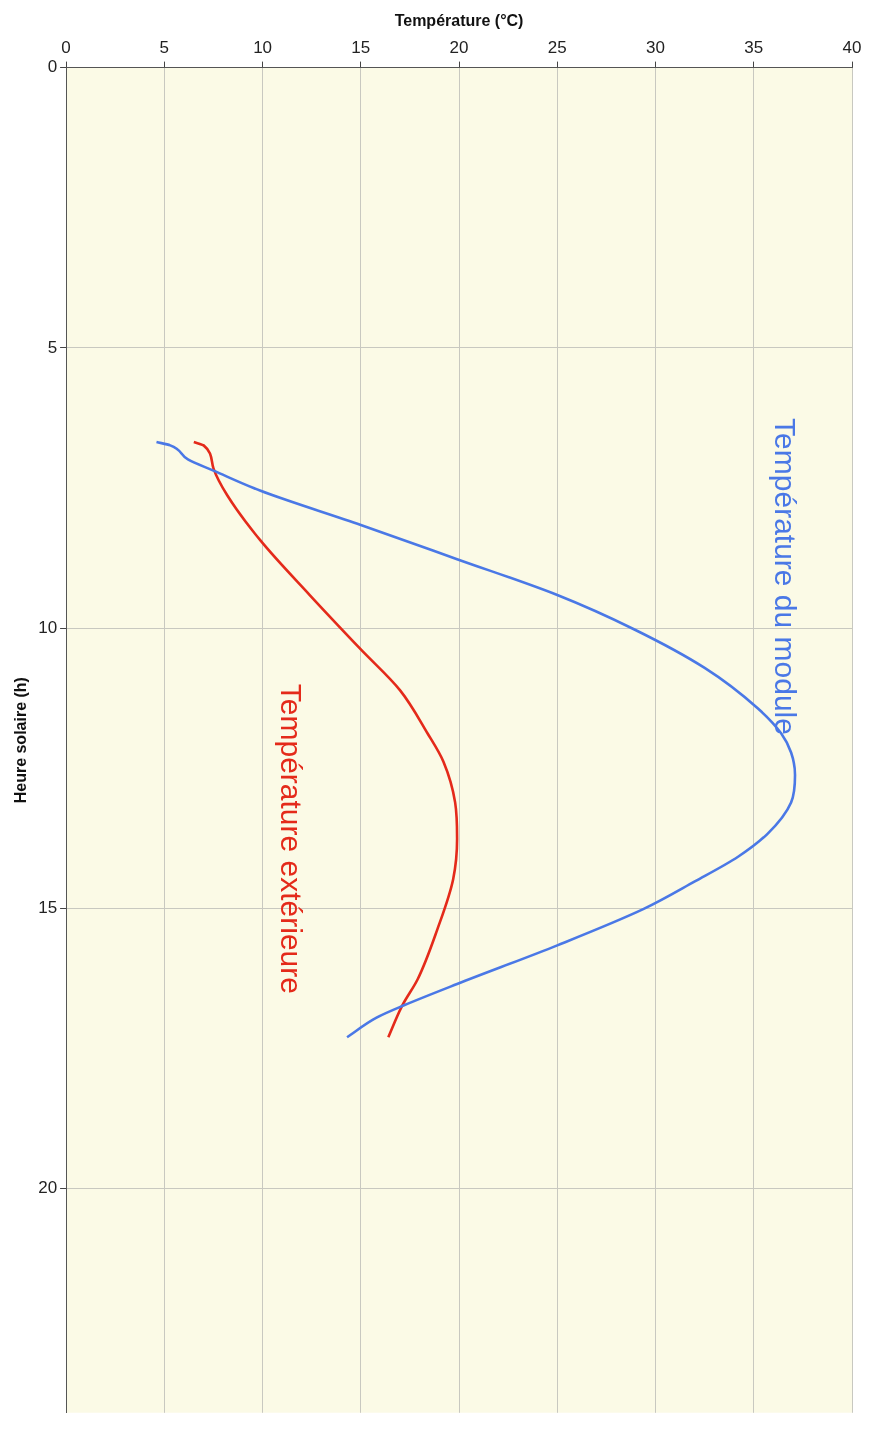 Image resolution: width=874 pixels, height=1437 pixels. What do you see at coordinates (785, 576) in the screenshot?
I see `text: Température du module` at bounding box center [785, 576].